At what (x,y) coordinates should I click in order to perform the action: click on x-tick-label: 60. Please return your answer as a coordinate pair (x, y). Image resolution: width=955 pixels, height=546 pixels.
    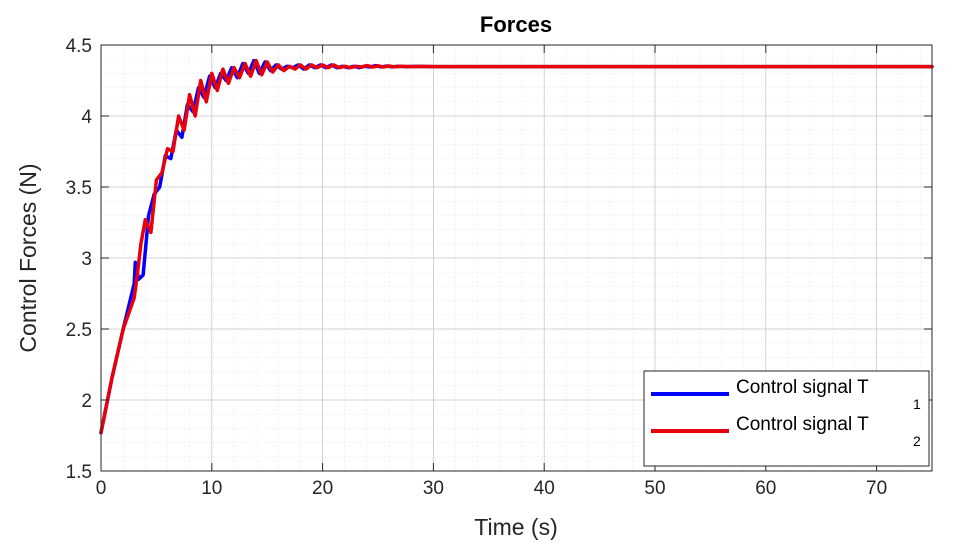
    Looking at the image, I should click on (765, 488).